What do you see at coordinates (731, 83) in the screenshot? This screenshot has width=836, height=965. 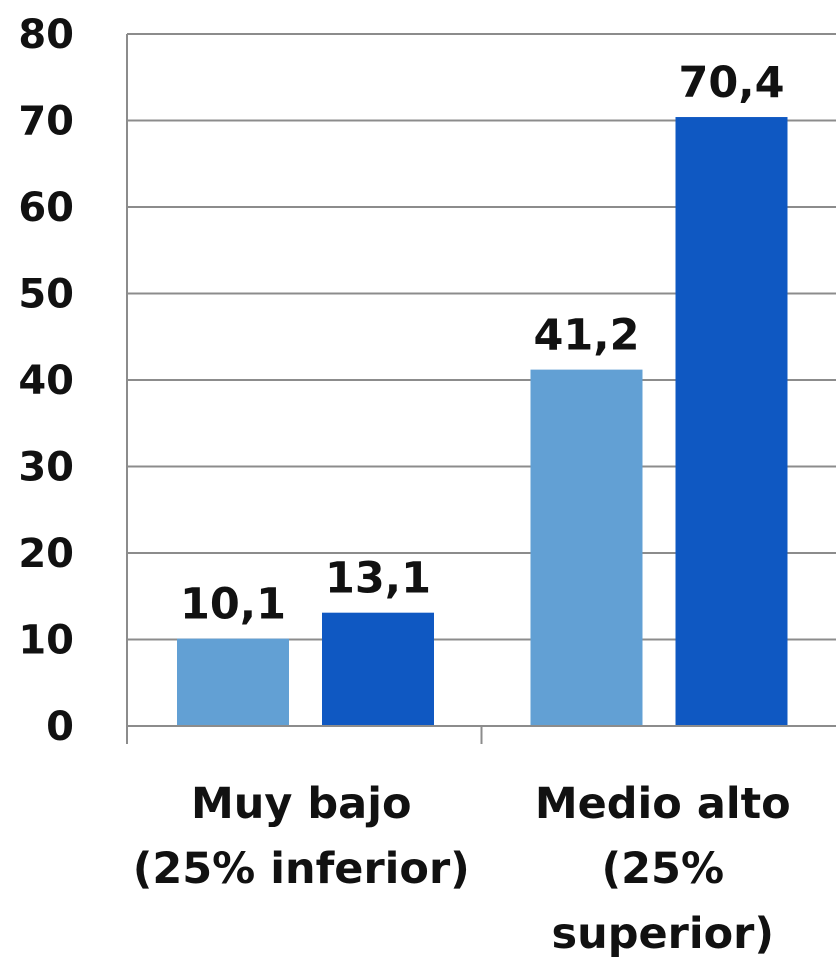 I see `data-label-series2-cat2: 70,4` at bounding box center [731, 83].